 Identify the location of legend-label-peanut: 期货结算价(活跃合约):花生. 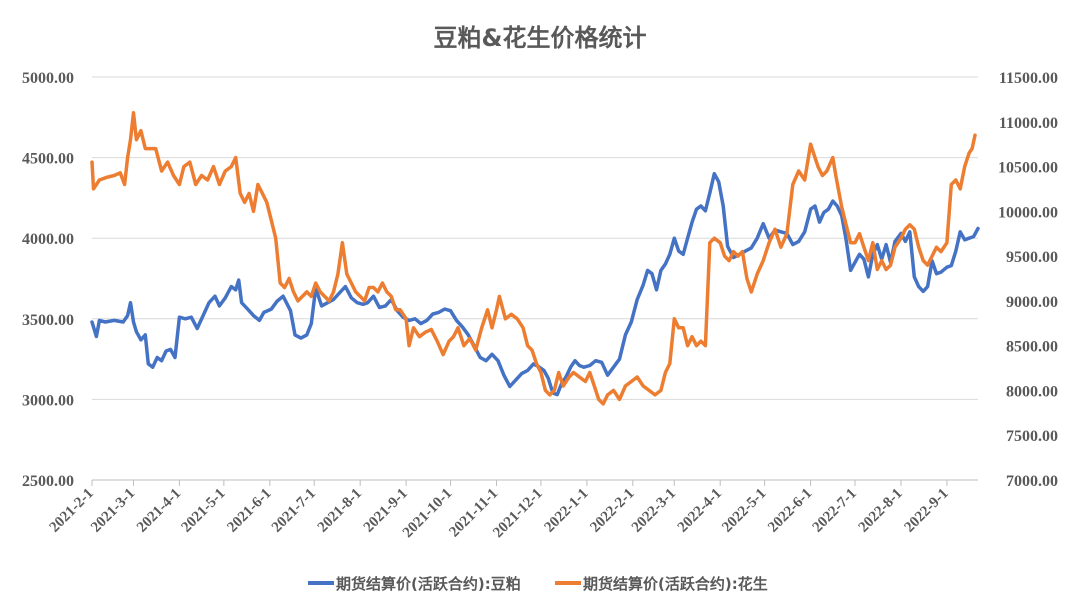
(675, 584).